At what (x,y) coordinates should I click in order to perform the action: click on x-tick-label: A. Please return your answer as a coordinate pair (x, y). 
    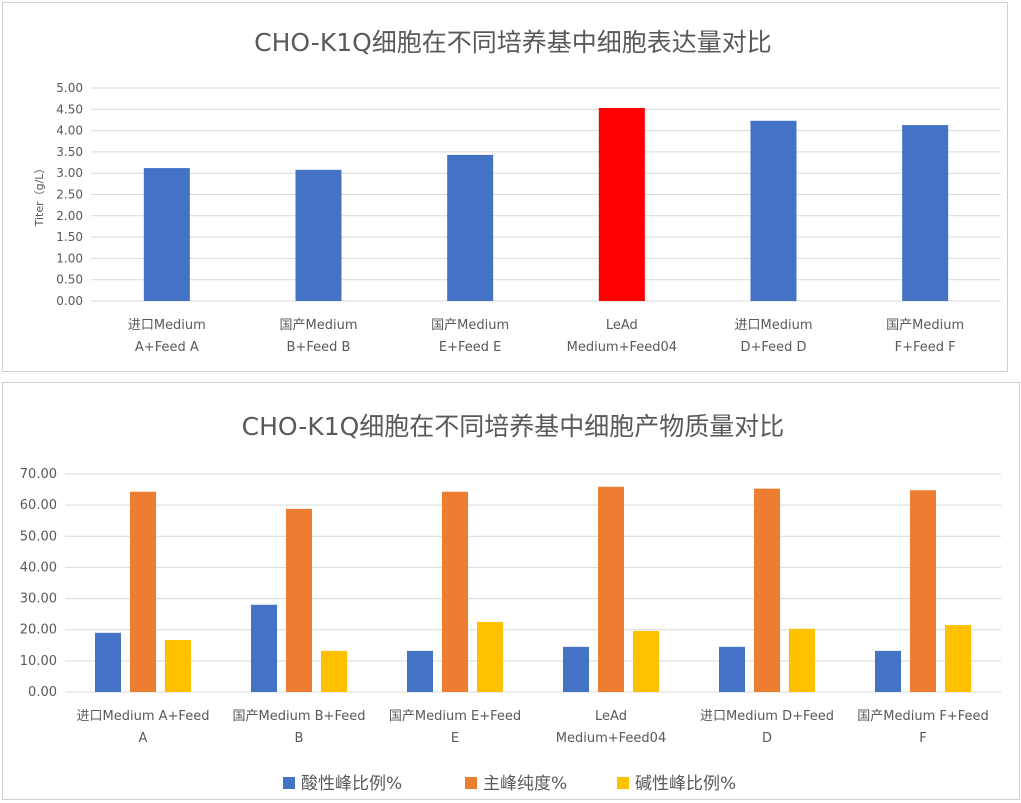
    Looking at the image, I should click on (143, 738).